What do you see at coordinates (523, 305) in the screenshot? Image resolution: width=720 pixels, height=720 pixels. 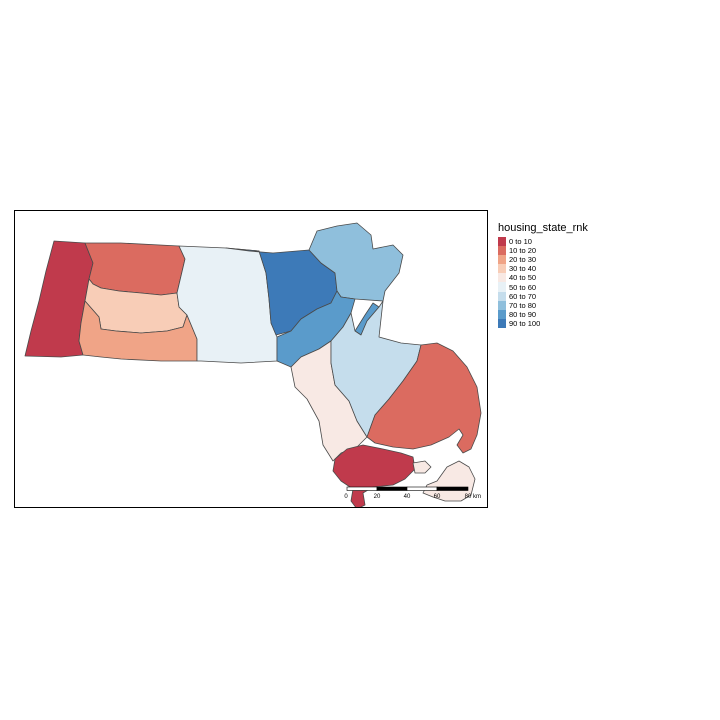 I see `legend-label: 70 to 80` at bounding box center [523, 305].